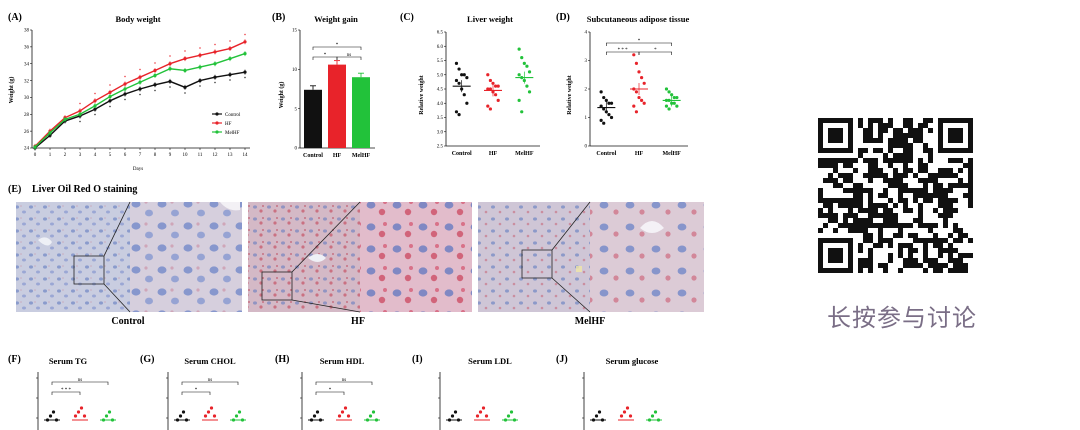 The height and width of the screenshot is (430, 1080). What do you see at coordinates (95, 155) in the screenshot?
I see `x-tick-label: 4` at bounding box center [95, 155].